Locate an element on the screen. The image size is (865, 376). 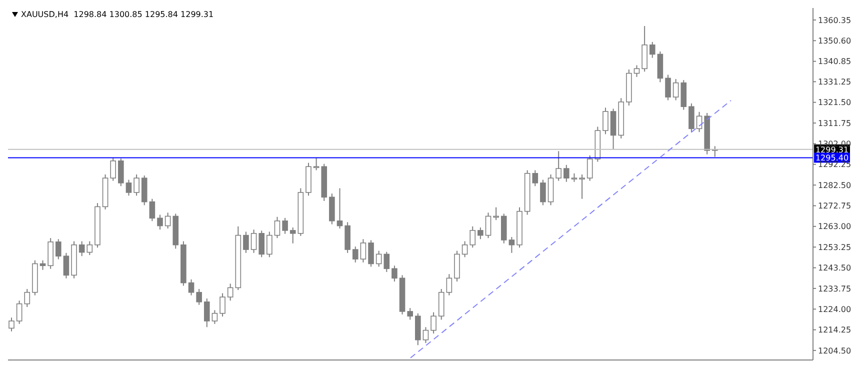
y-tick-label: 1272.75 is located at coordinates (835, 206).